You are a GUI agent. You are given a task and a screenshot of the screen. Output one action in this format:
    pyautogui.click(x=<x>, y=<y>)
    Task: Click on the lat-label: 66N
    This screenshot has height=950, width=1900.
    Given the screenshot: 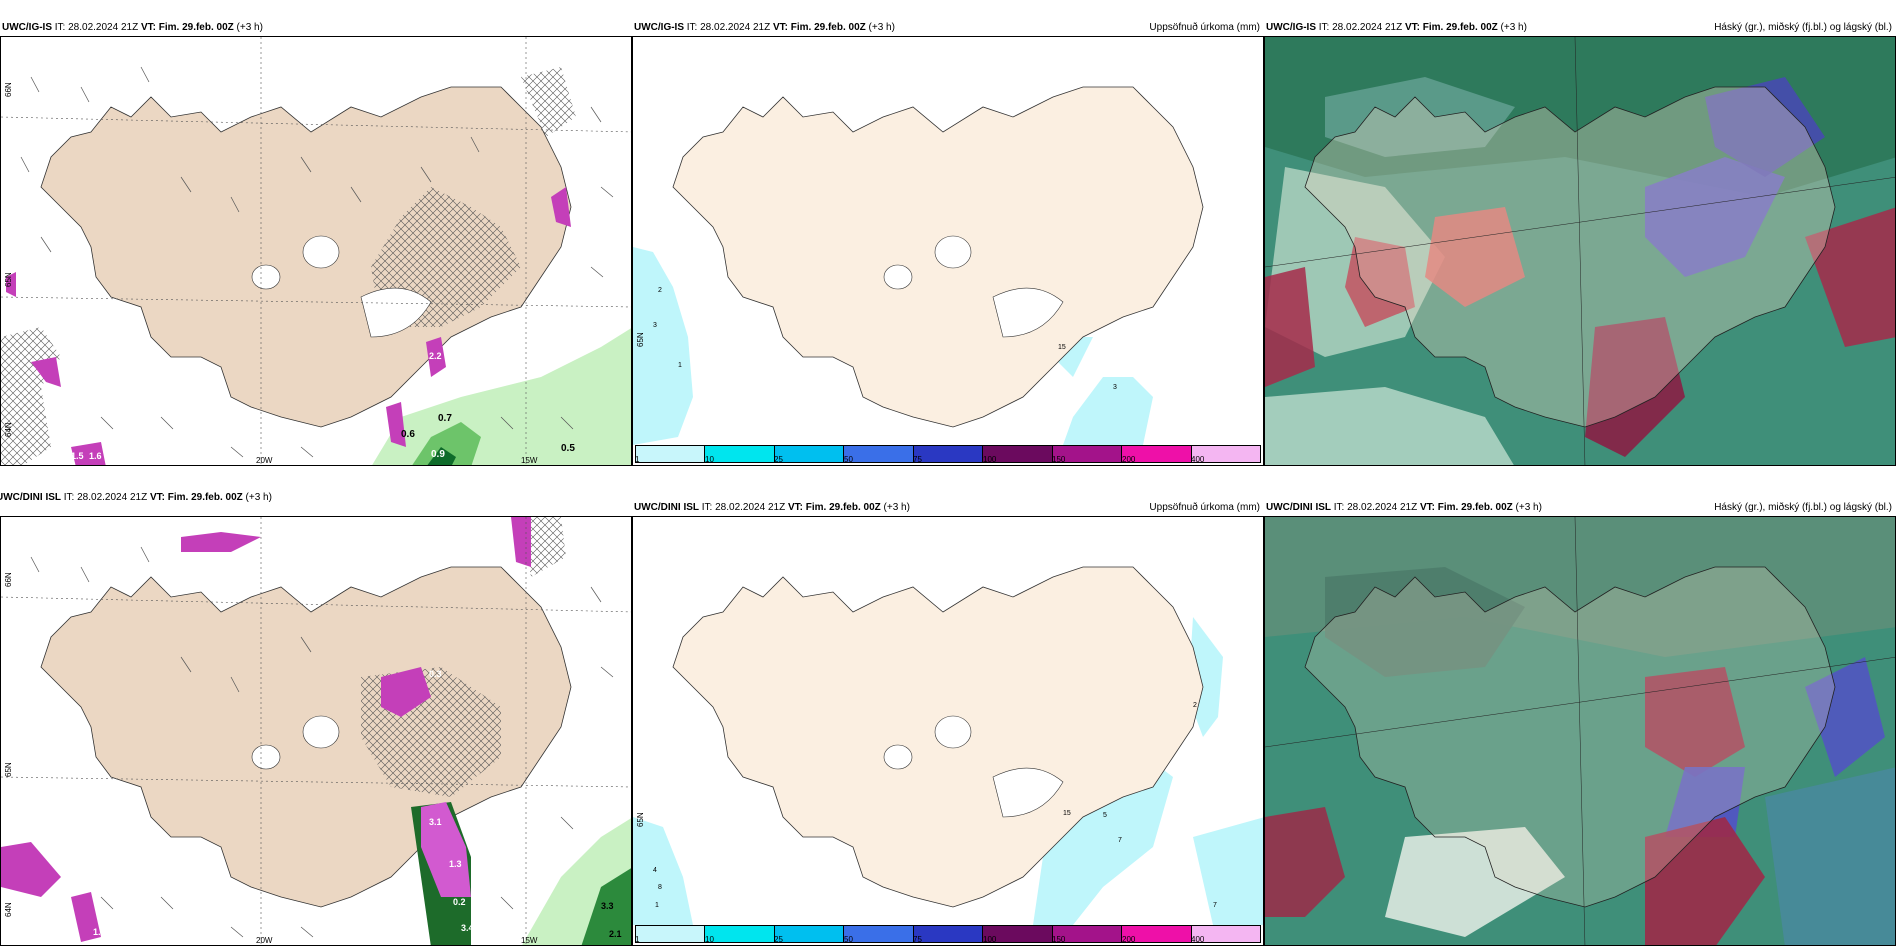 What is the action you would take?
    pyautogui.click(x=8, y=579)
    